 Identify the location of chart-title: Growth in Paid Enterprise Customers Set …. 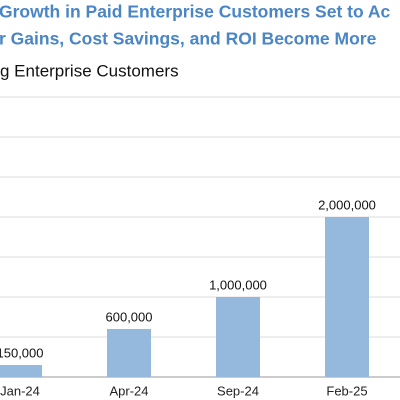
(195, 12).